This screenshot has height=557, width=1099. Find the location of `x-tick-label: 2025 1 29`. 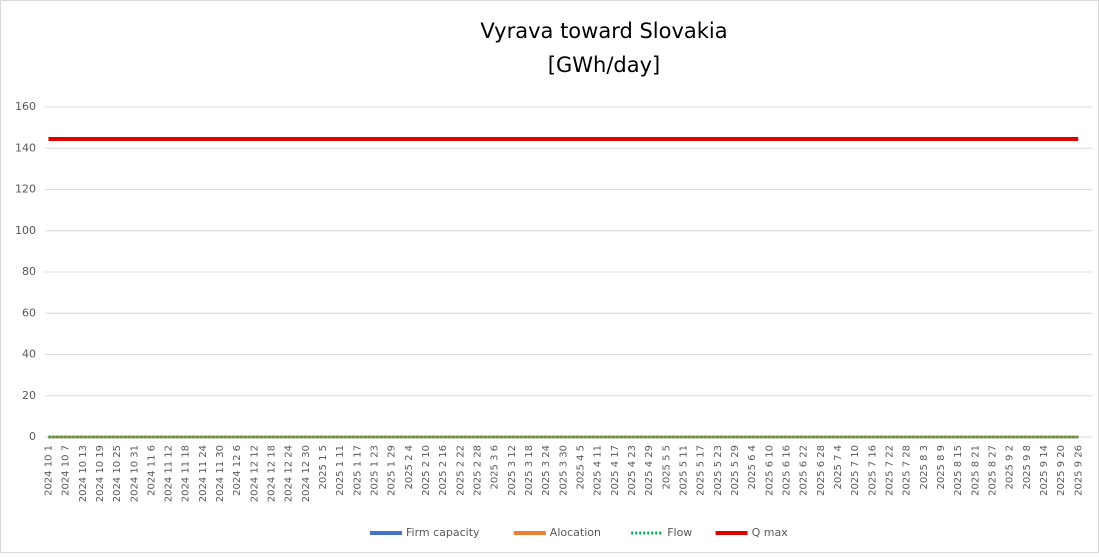

x-tick-label: 2025 1 29 is located at coordinates (392, 470).